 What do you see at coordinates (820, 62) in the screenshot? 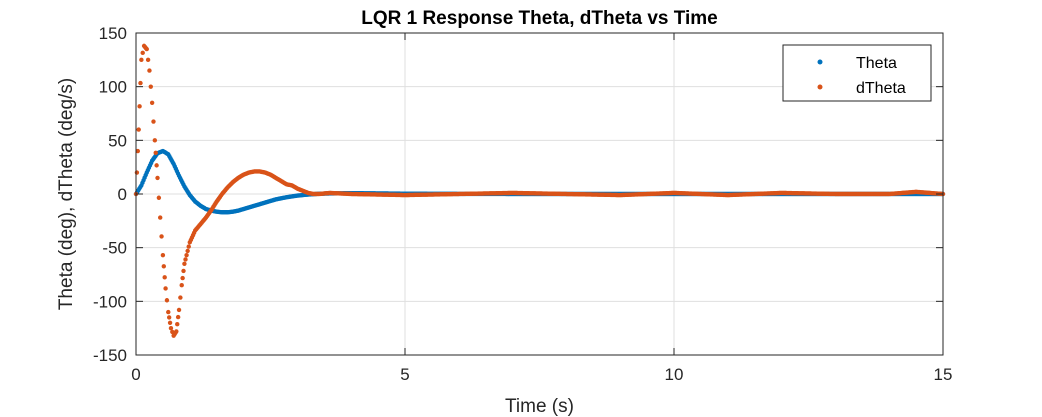
I see `legend-marker-theta` at bounding box center [820, 62].